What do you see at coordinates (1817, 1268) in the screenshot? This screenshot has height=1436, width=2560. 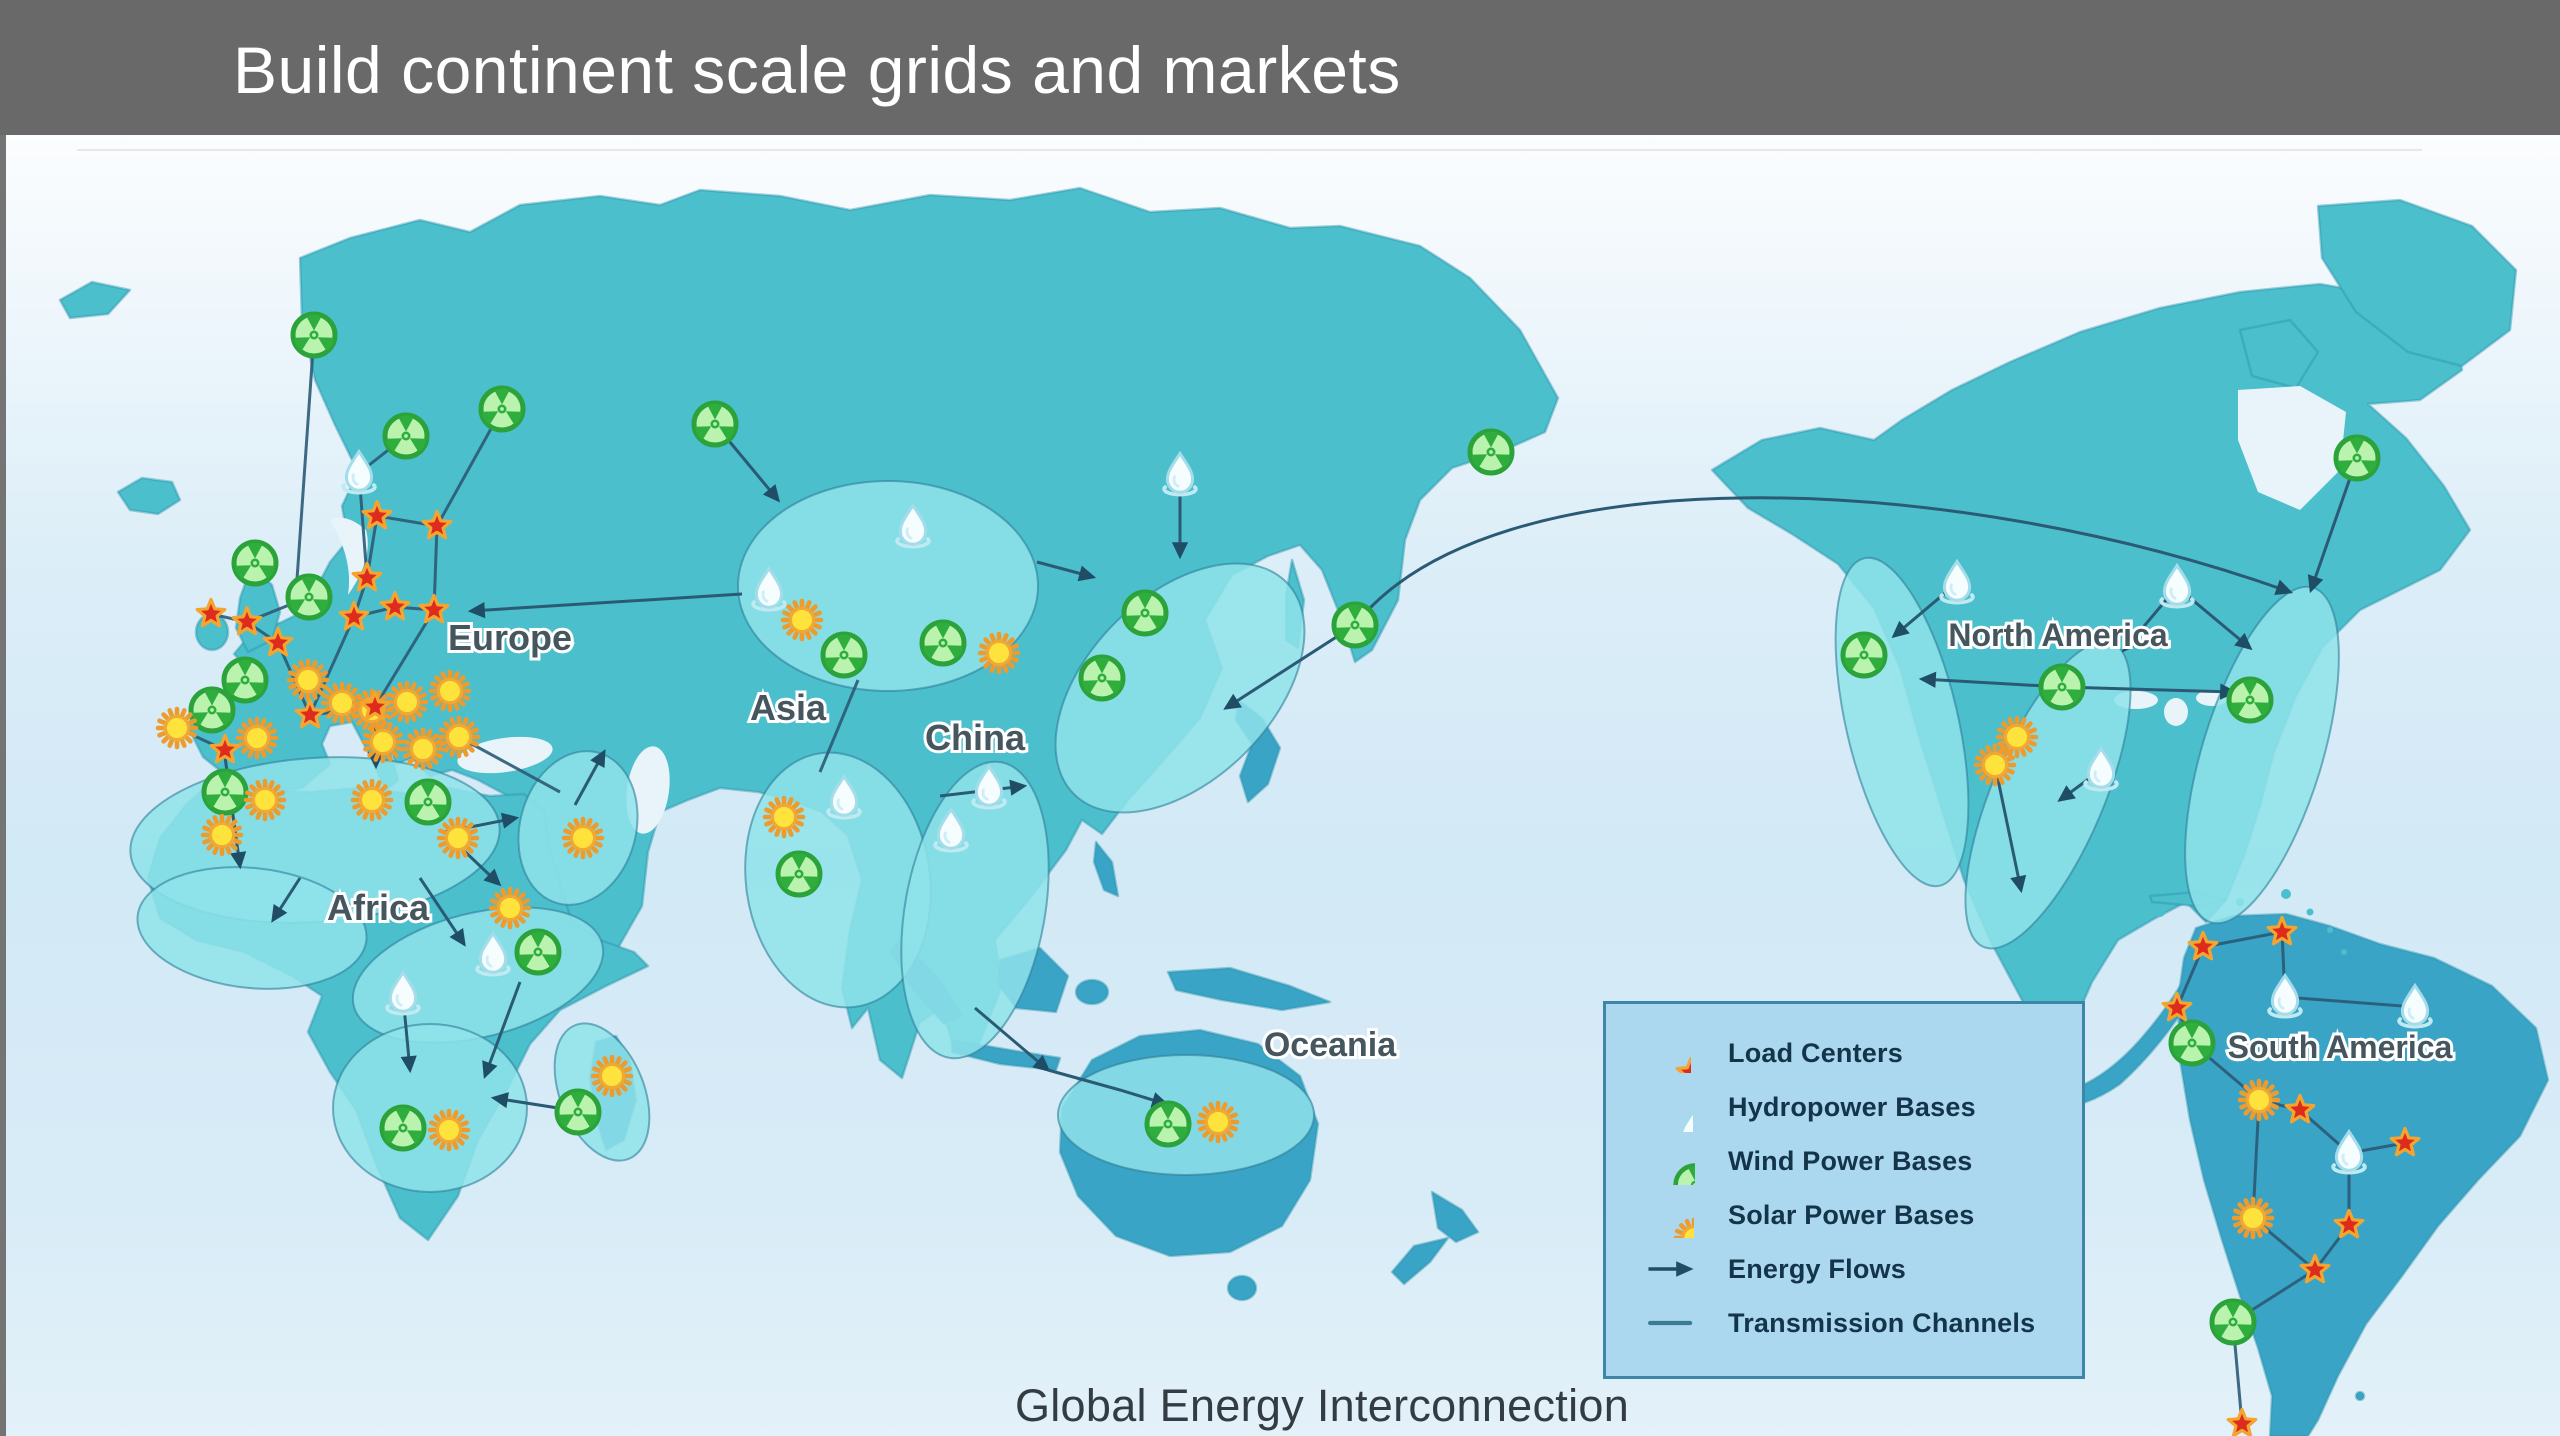 I see `legend-item-label: Energy Flows` at bounding box center [1817, 1268].